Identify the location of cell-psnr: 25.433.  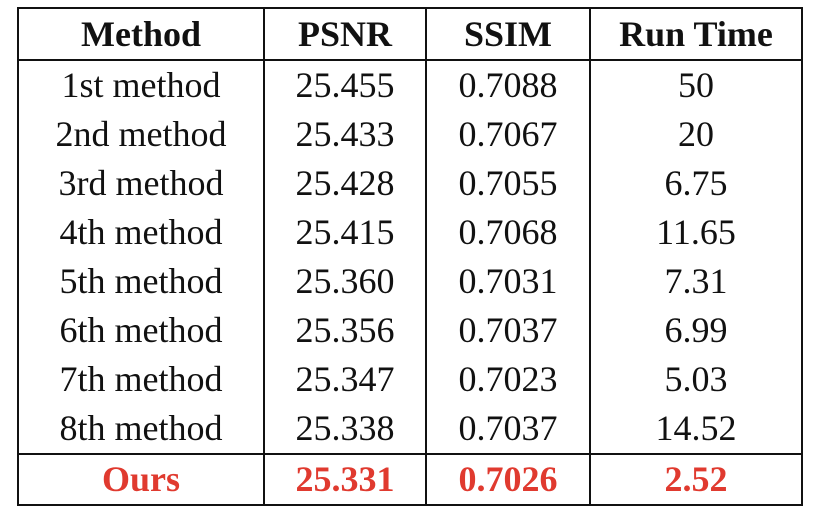
(345, 134).